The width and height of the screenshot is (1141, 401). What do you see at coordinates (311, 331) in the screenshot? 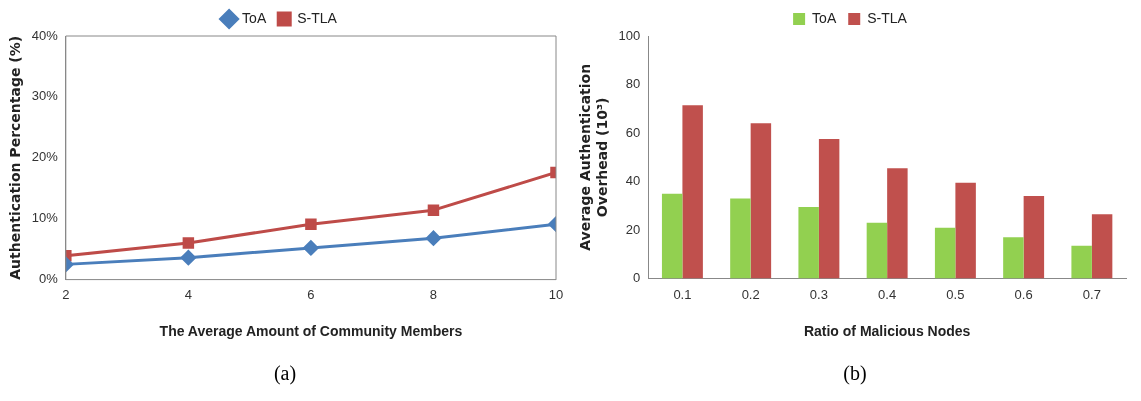
I see `x-axis-title: The Average Amount of Community Members` at bounding box center [311, 331].